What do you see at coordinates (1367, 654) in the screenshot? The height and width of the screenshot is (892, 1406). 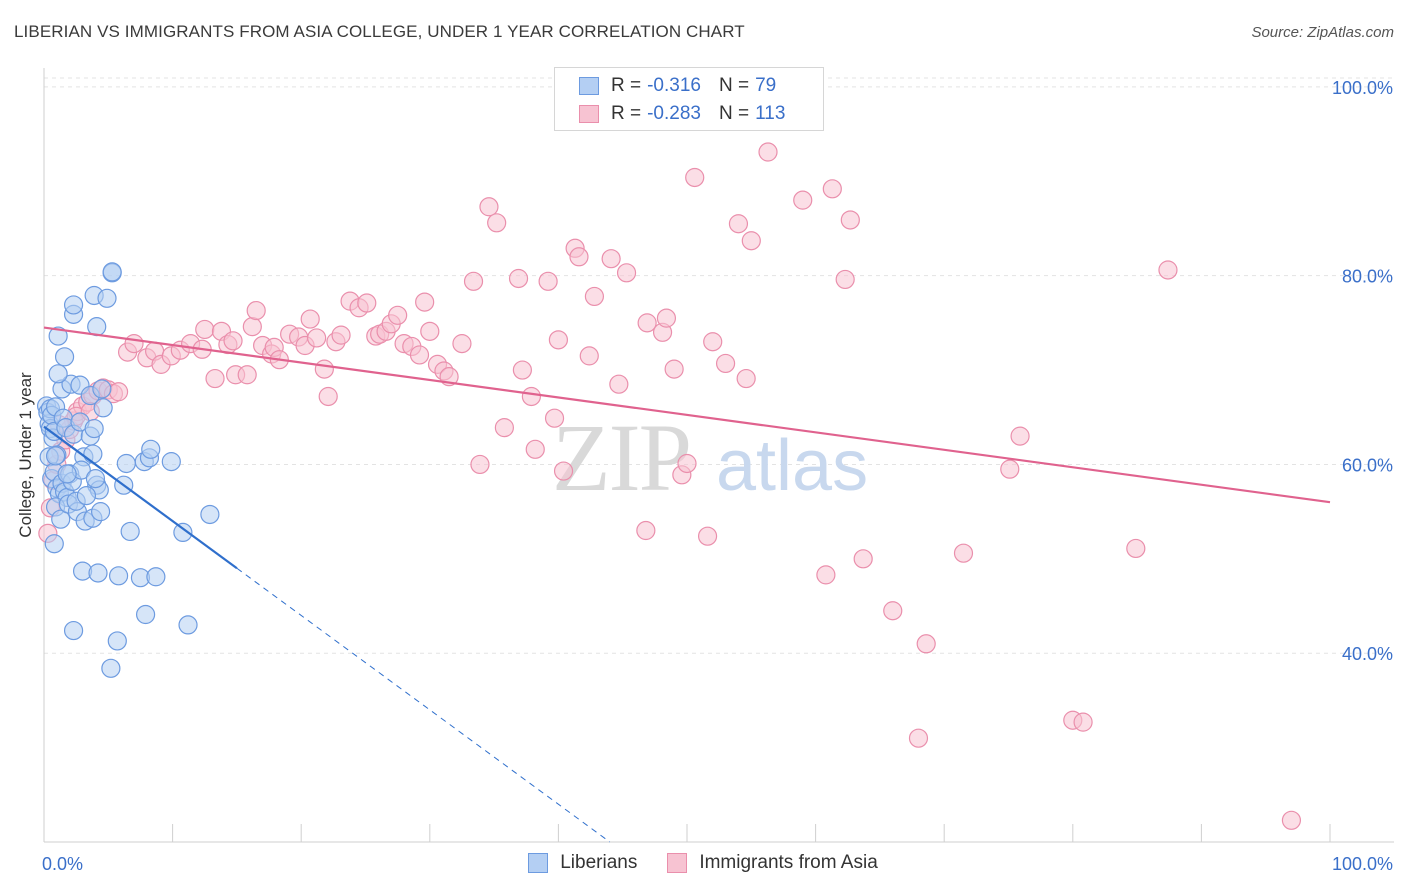 I see `y-tick-label: 40.0%` at bounding box center [1367, 654].